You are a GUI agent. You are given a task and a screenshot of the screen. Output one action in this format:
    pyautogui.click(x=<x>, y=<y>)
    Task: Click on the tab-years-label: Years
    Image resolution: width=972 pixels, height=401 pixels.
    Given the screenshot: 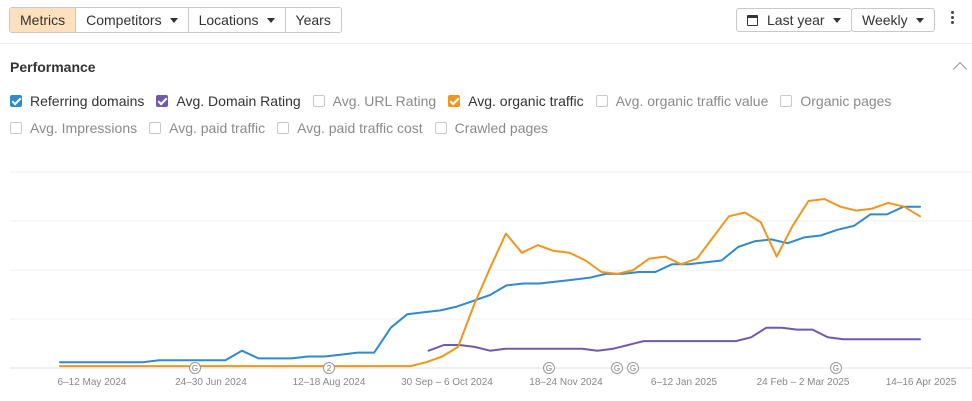 What is the action you would take?
    pyautogui.click(x=313, y=20)
    